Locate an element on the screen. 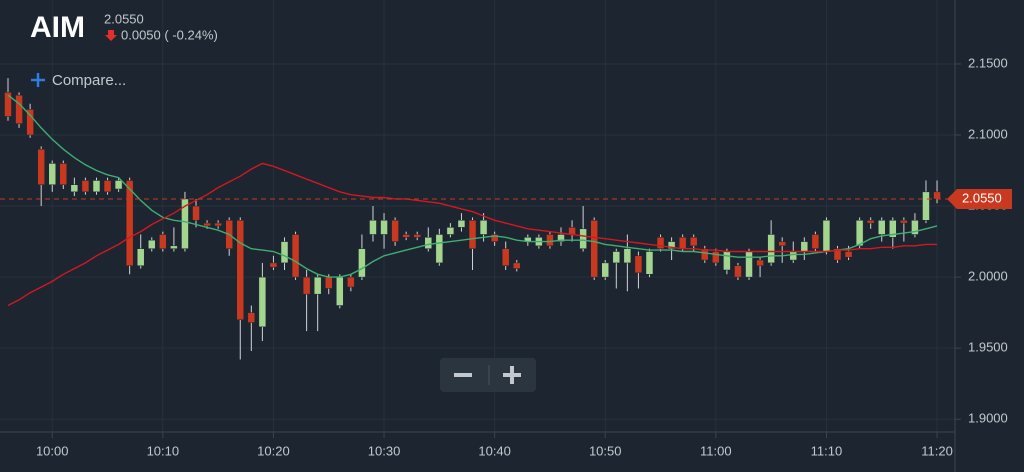  y-tick-label: 2.0000 is located at coordinates (988, 276).